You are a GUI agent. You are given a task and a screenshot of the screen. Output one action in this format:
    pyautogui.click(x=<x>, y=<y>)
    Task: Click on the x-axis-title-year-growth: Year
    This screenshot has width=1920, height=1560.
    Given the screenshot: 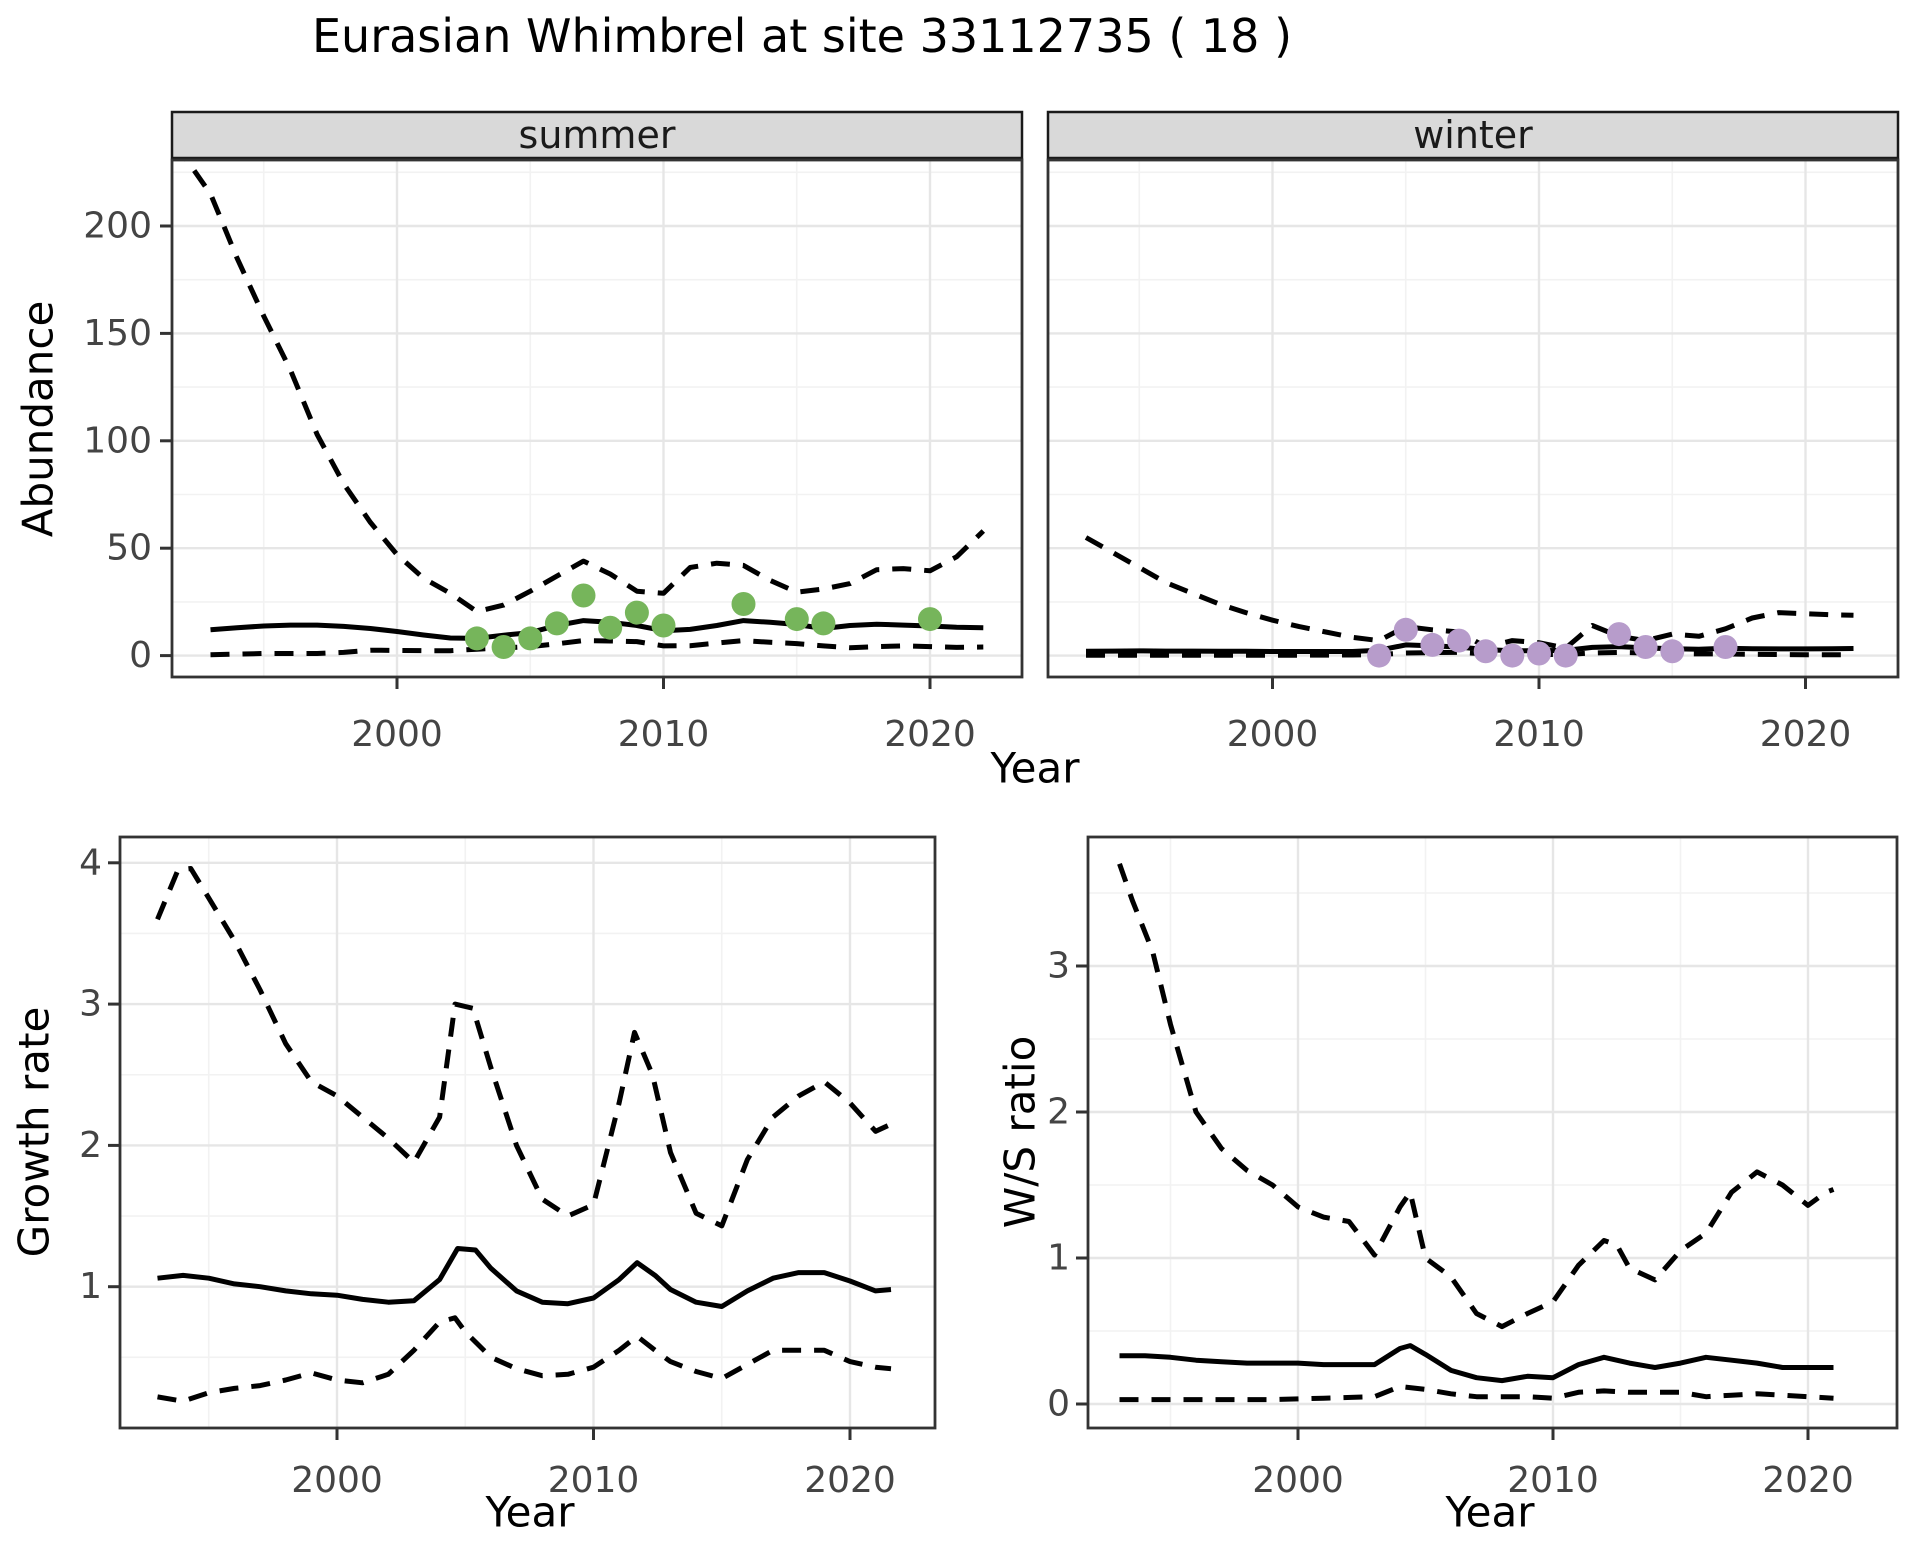 What is the action you would take?
    pyautogui.click(x=530, y=1512)
    